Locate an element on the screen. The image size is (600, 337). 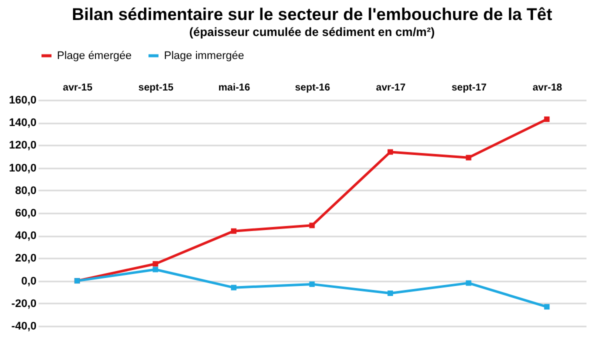
y-tick-label: 80,0 is located at coordinates (25, 190).